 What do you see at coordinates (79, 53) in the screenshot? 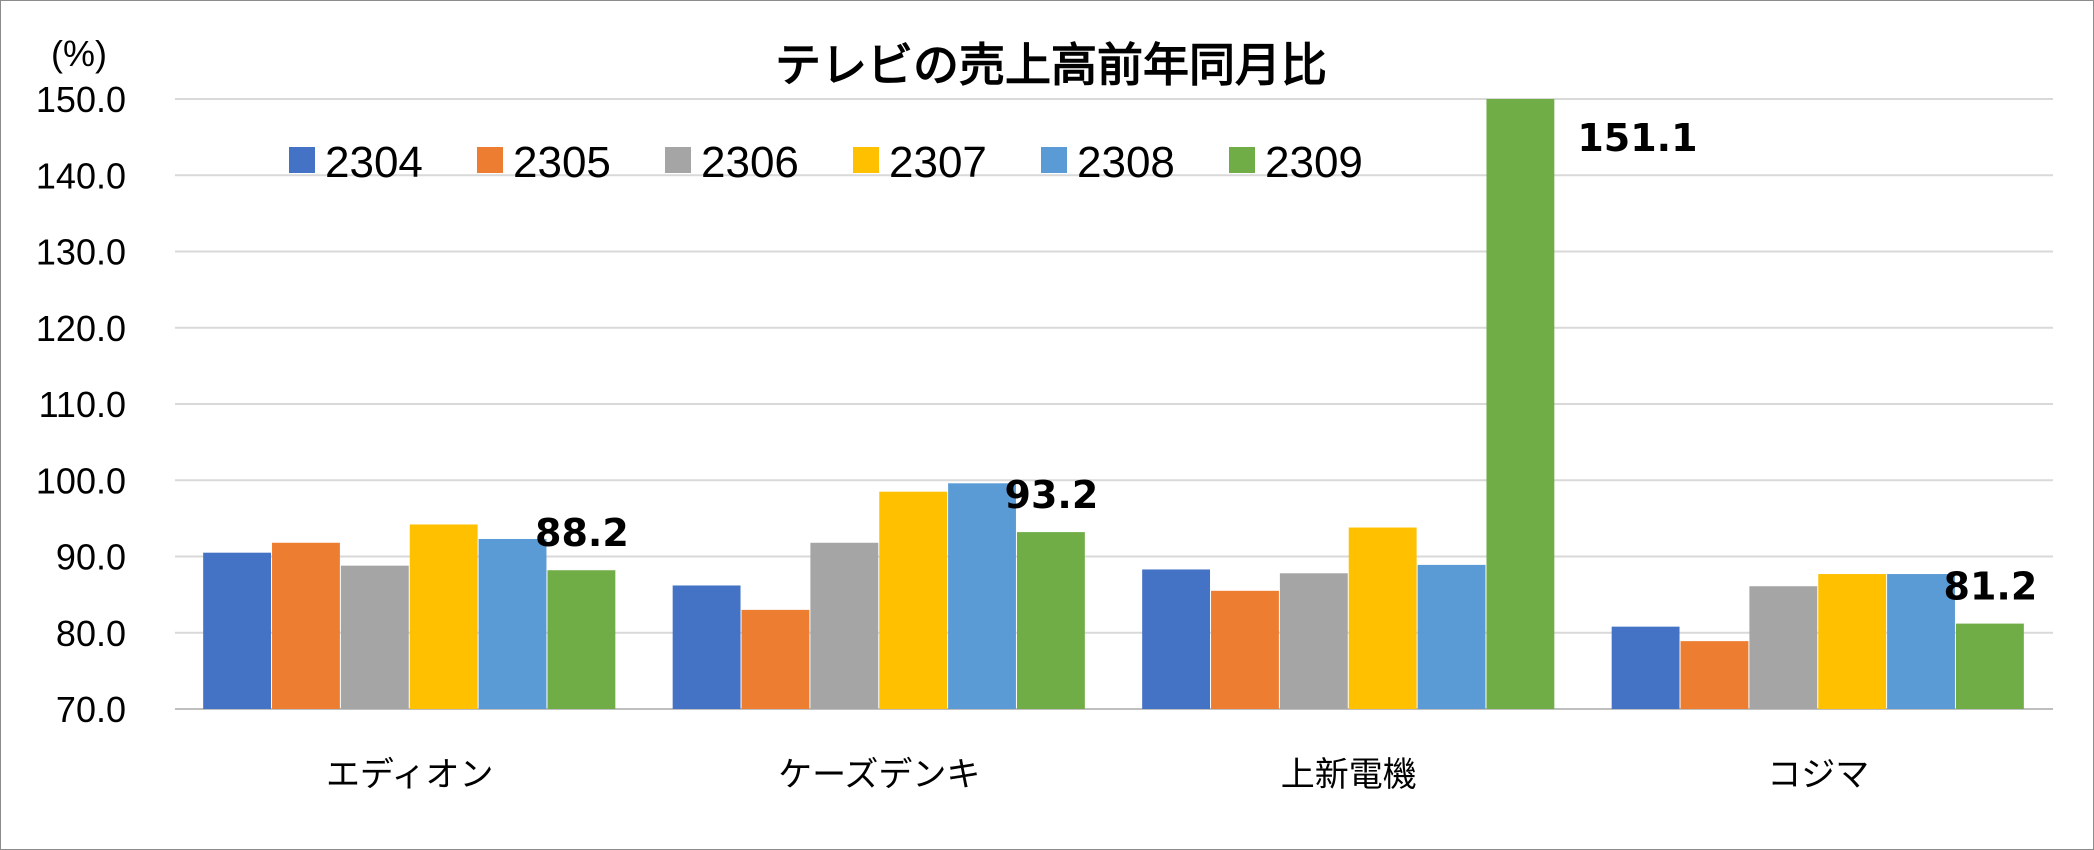
I see `y-axis-unit: (%)` at bounding box center [79, 53].